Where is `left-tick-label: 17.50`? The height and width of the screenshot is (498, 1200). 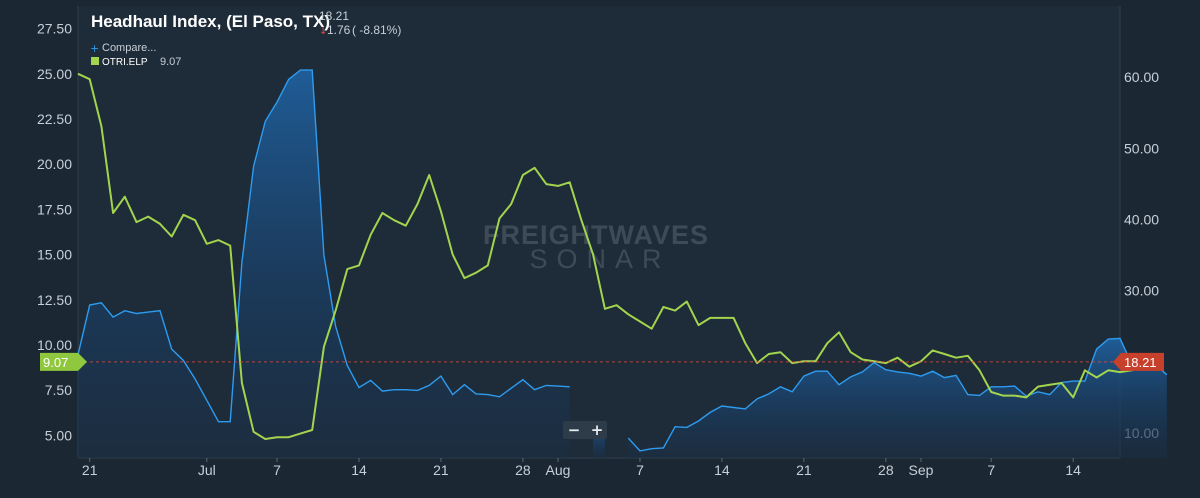
left-tick-label: 17.50 is located at coordinates (54, 209).